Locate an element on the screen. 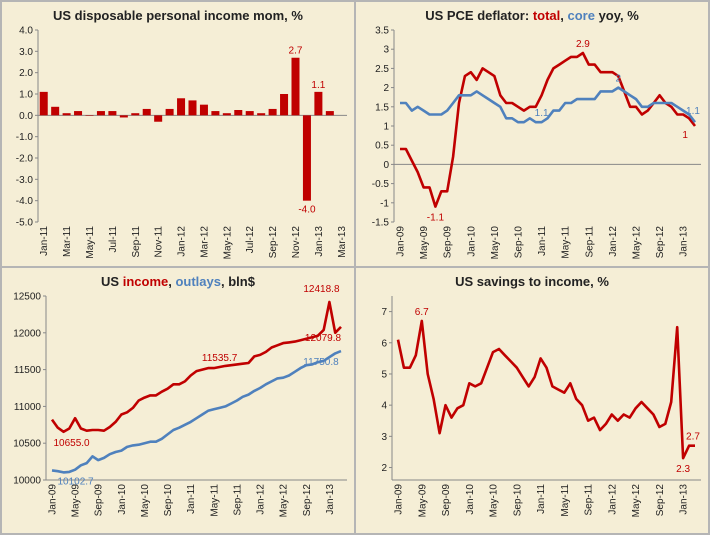 The height and width of the screenshot is (535, 710). y-tick-label: 0.5 is located at coordinates (382, 146).